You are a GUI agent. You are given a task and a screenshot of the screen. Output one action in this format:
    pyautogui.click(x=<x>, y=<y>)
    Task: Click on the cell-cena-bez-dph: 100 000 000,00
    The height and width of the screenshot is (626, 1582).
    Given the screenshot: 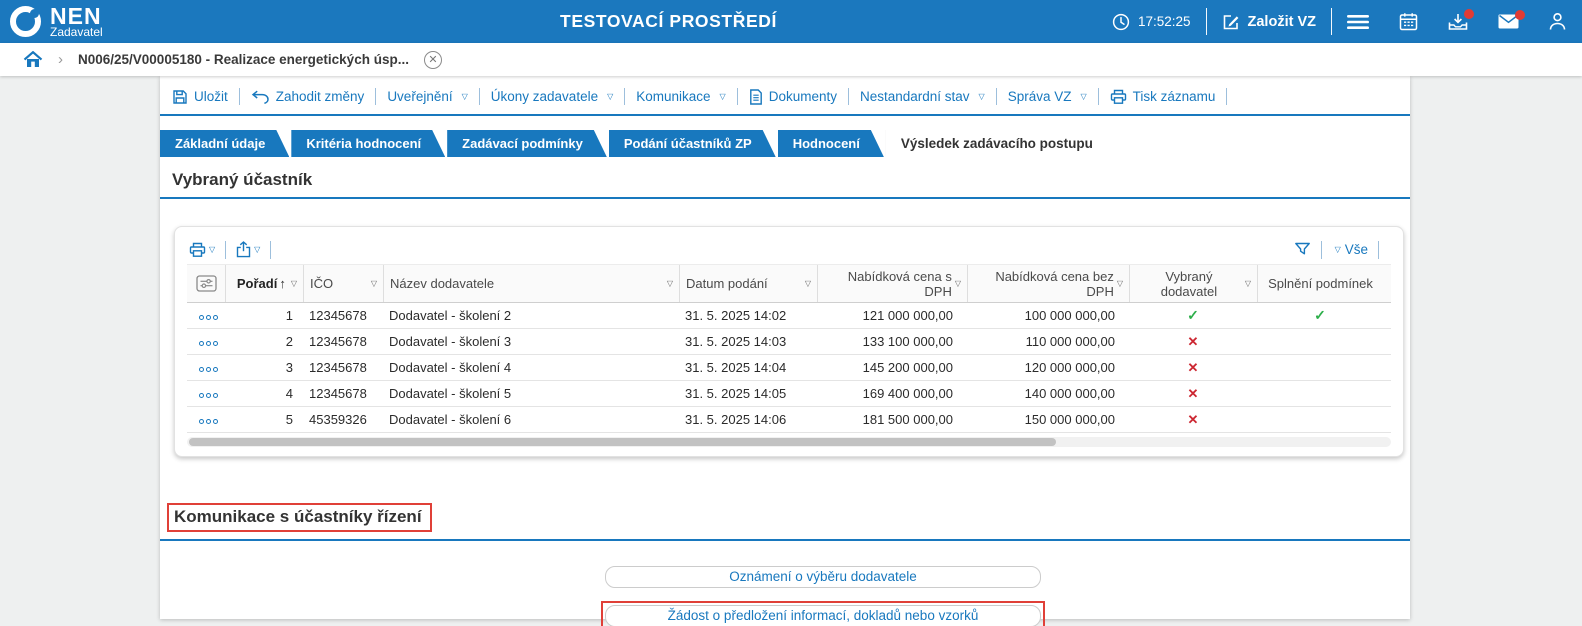 What is the action you would take?
    pyautogui.click(x=1069, y=315)
    